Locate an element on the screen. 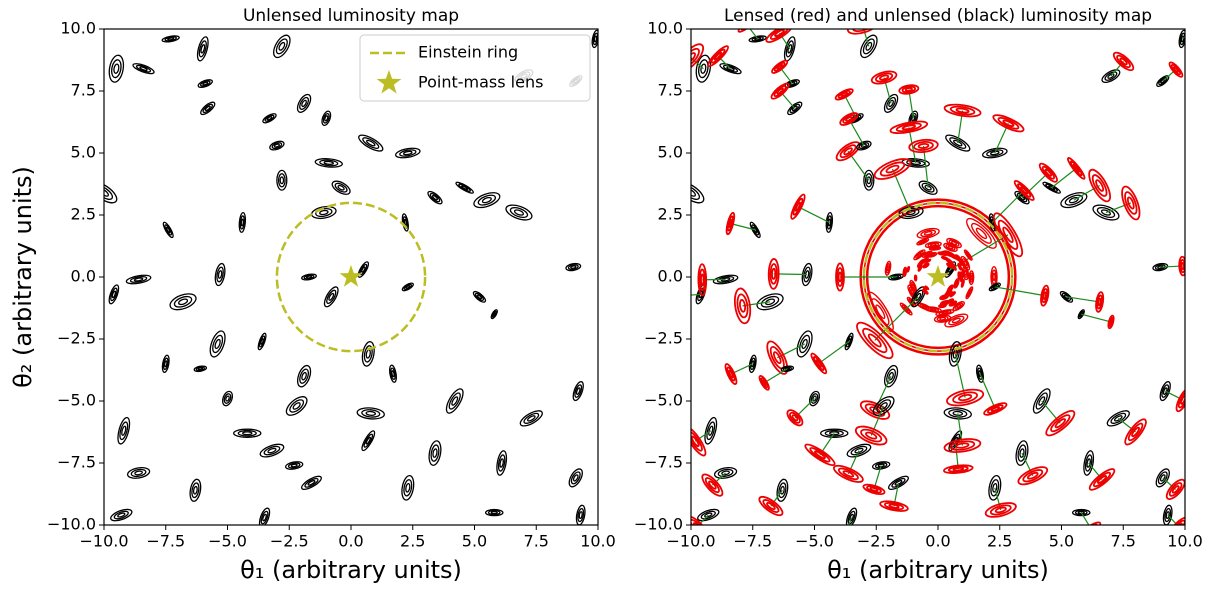  x-axis-label: θ₁ (arbitrary units) is located at coordinates (351, 570).